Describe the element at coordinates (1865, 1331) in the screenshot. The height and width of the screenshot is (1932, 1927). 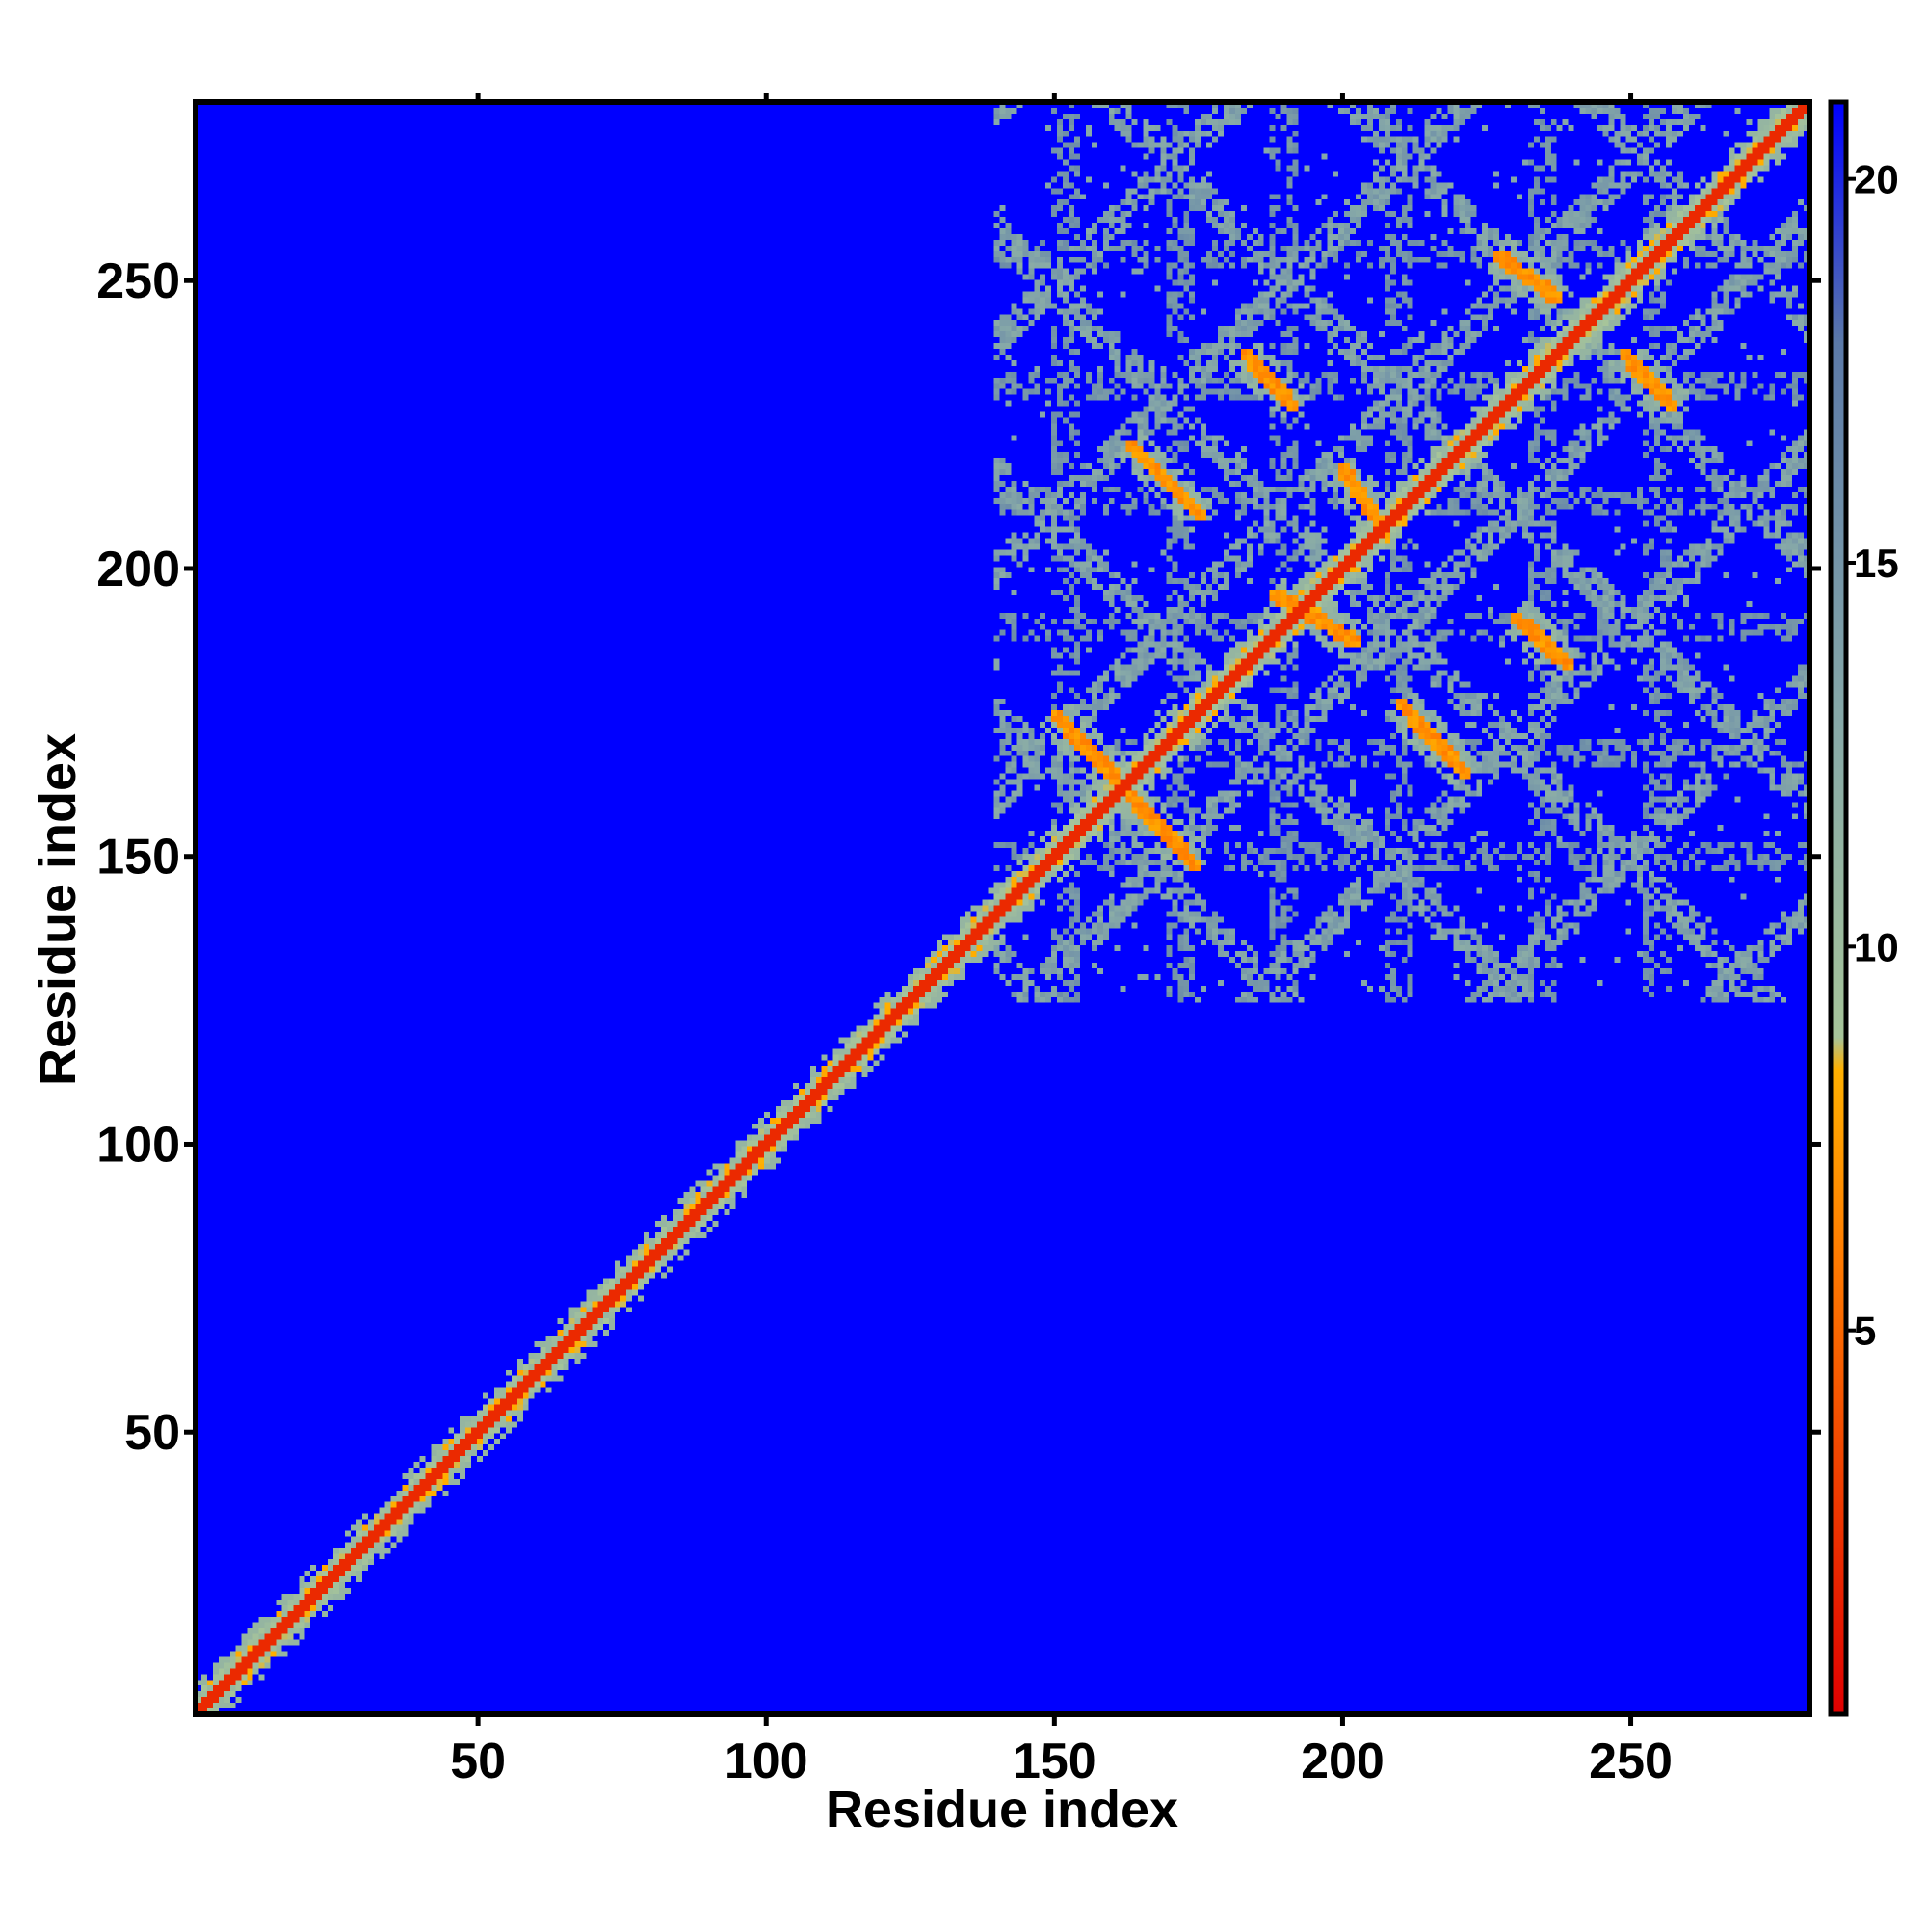
I see `colorbar-tick-label: 5` at that location.